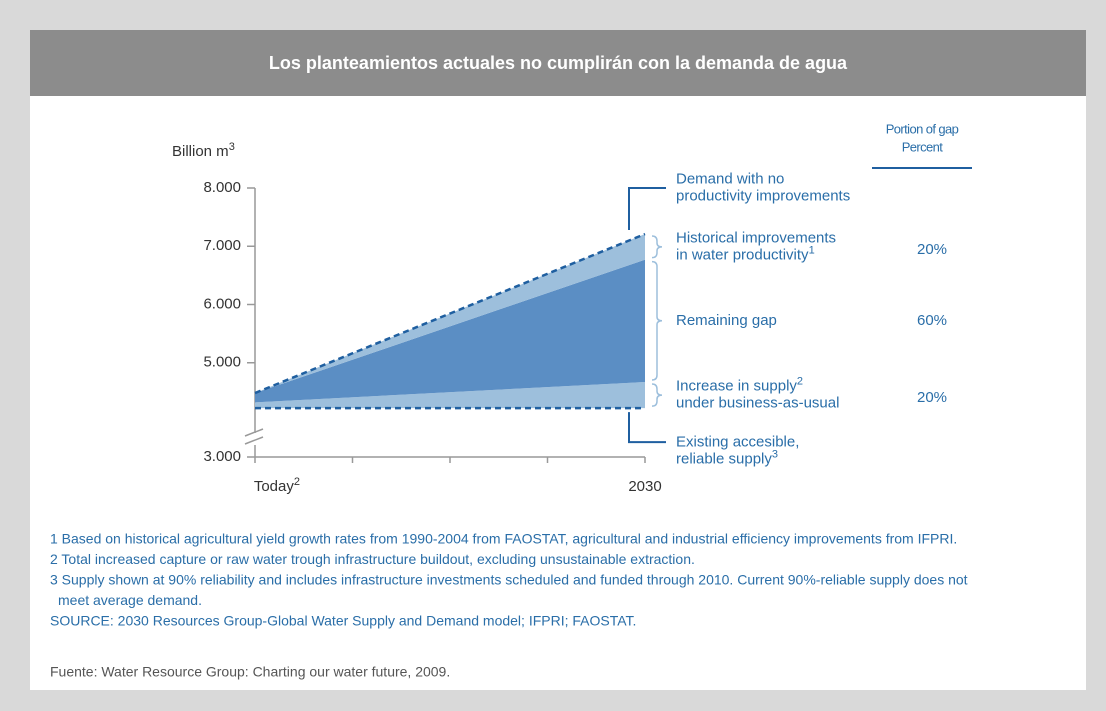 This screenshot has height=711, width=1106. I want to click on series-label: under business-as-usual, so click(757, 403).